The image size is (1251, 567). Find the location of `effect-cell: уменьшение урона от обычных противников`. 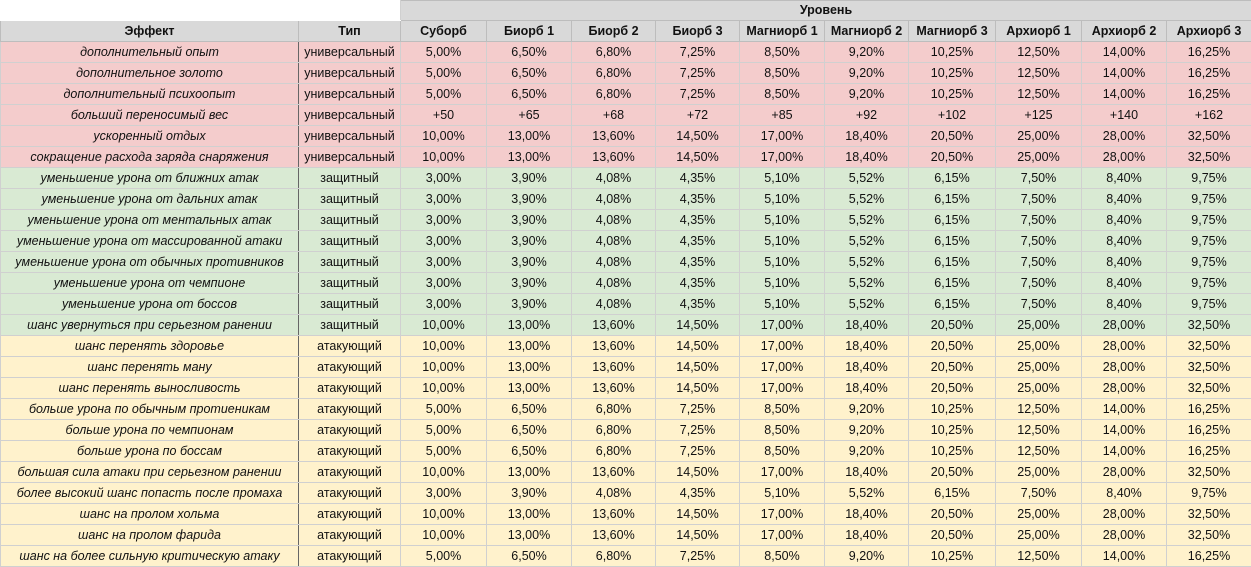

effect-cell: уменьшение урона от обычных противников is located at coordinates (149, 262).